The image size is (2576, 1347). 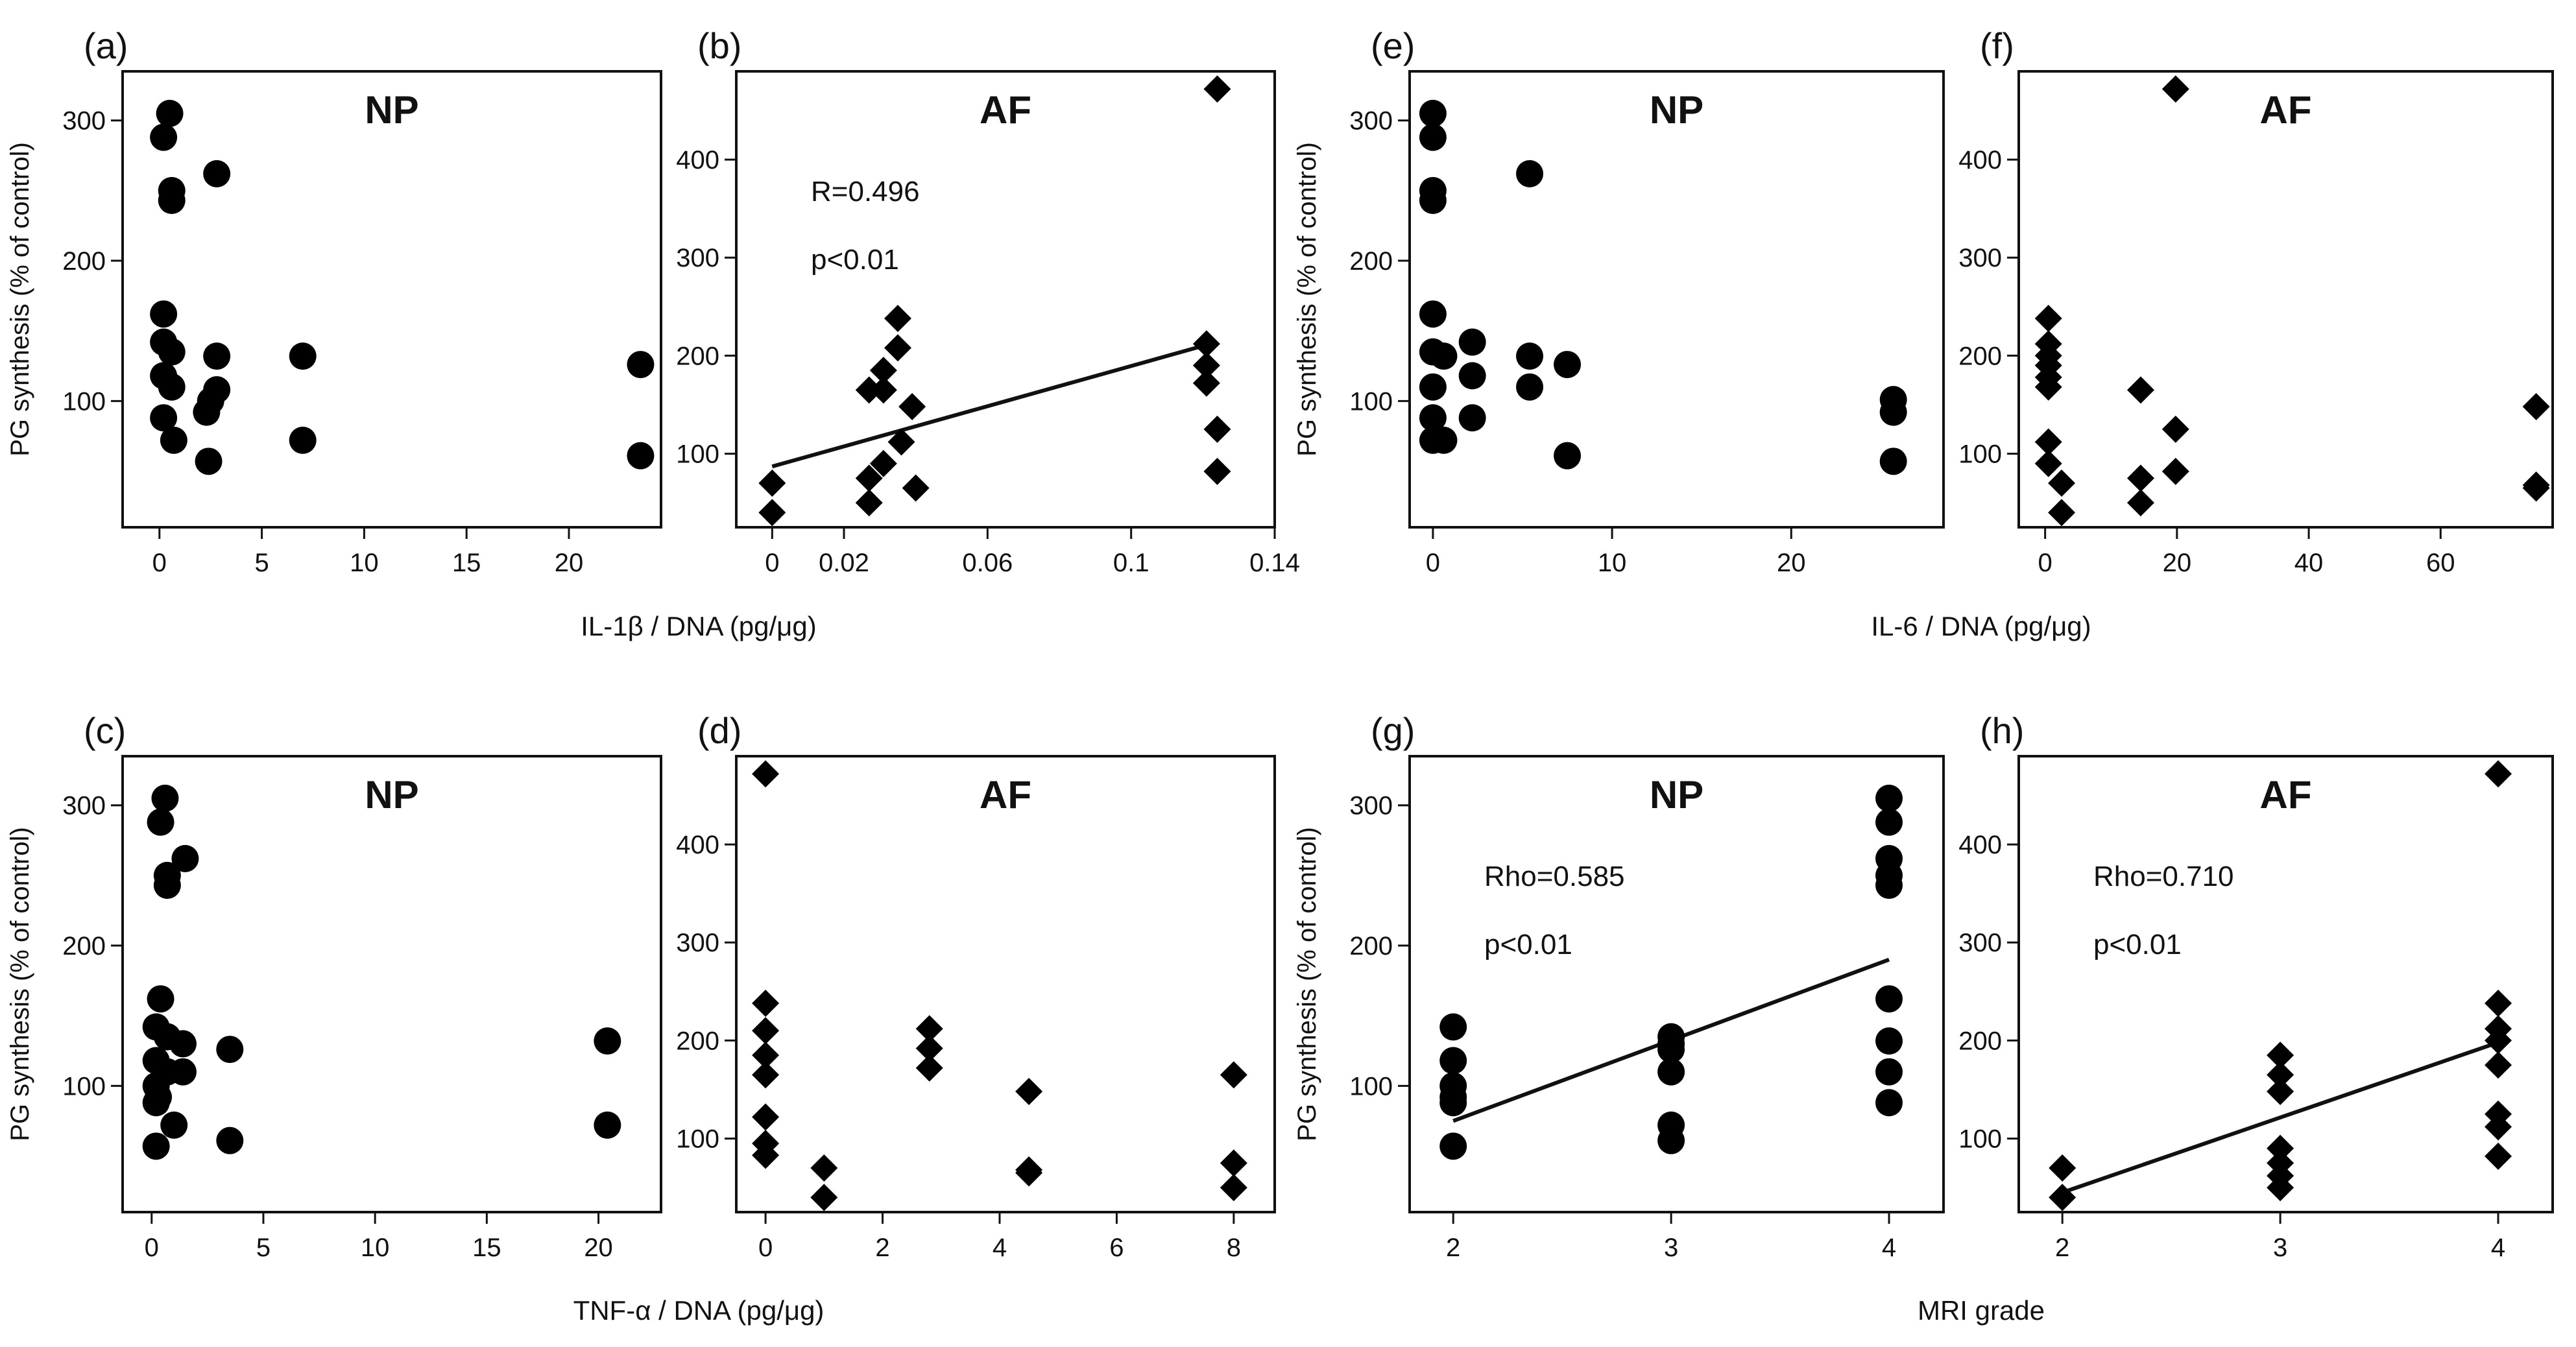 What do you see at coordinates (466, 563) in the screenshot?
I see `x-tick-label: 15` at bounding box center [466, 563].